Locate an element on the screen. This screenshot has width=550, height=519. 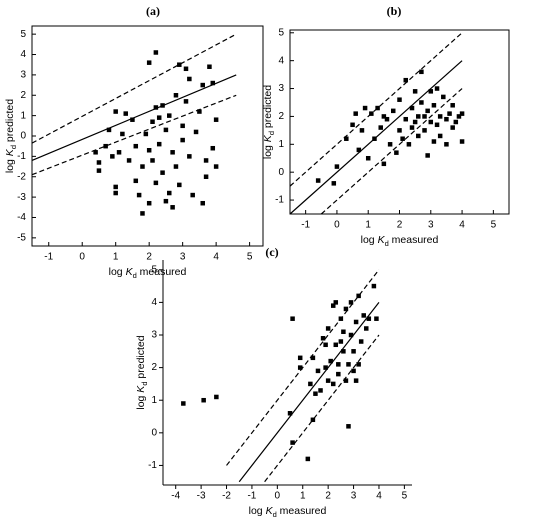
x-tick-label: 0 is located at coordinates (82, 257).